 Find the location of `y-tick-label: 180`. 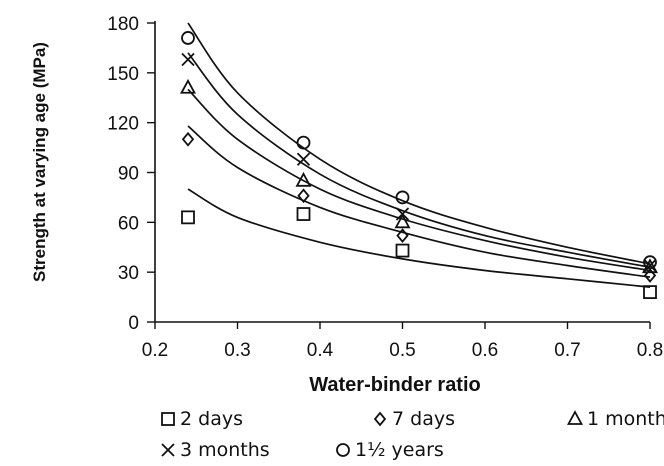

y-tick-label: 180 is located at coordinates (123, 24).